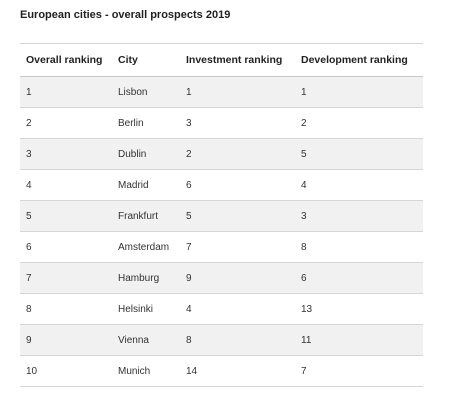 The width and height of the screenshot is (450, 411). I want to click on table-row: 6 Amsterdam 7 8, so click(221, 247).